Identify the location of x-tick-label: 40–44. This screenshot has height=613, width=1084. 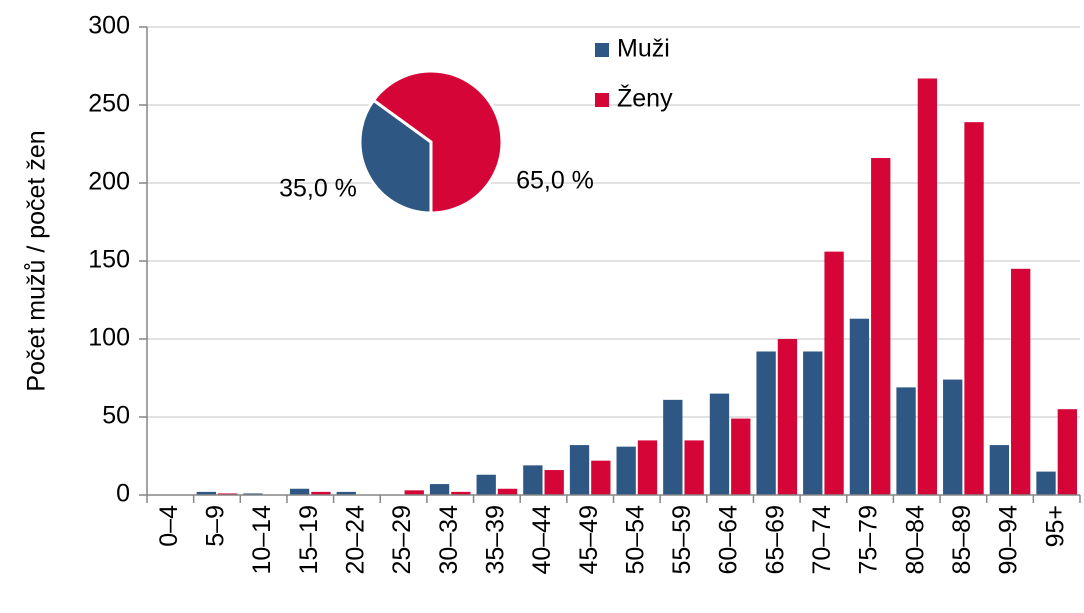
(542, 540).